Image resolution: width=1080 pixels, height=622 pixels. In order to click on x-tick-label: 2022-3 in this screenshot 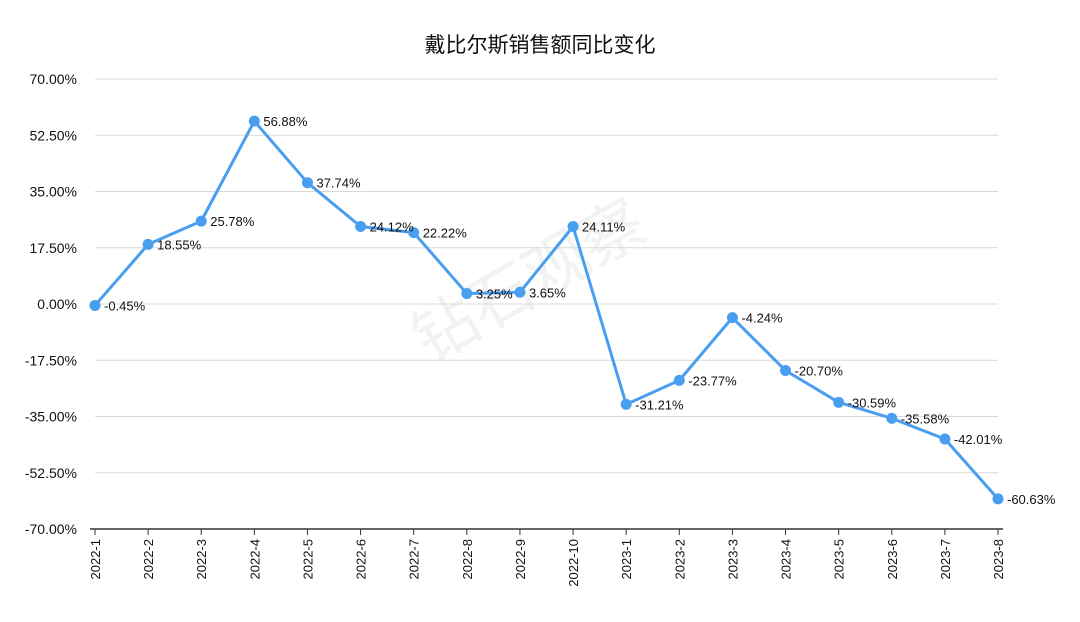, I will do `click(201, 559)`.